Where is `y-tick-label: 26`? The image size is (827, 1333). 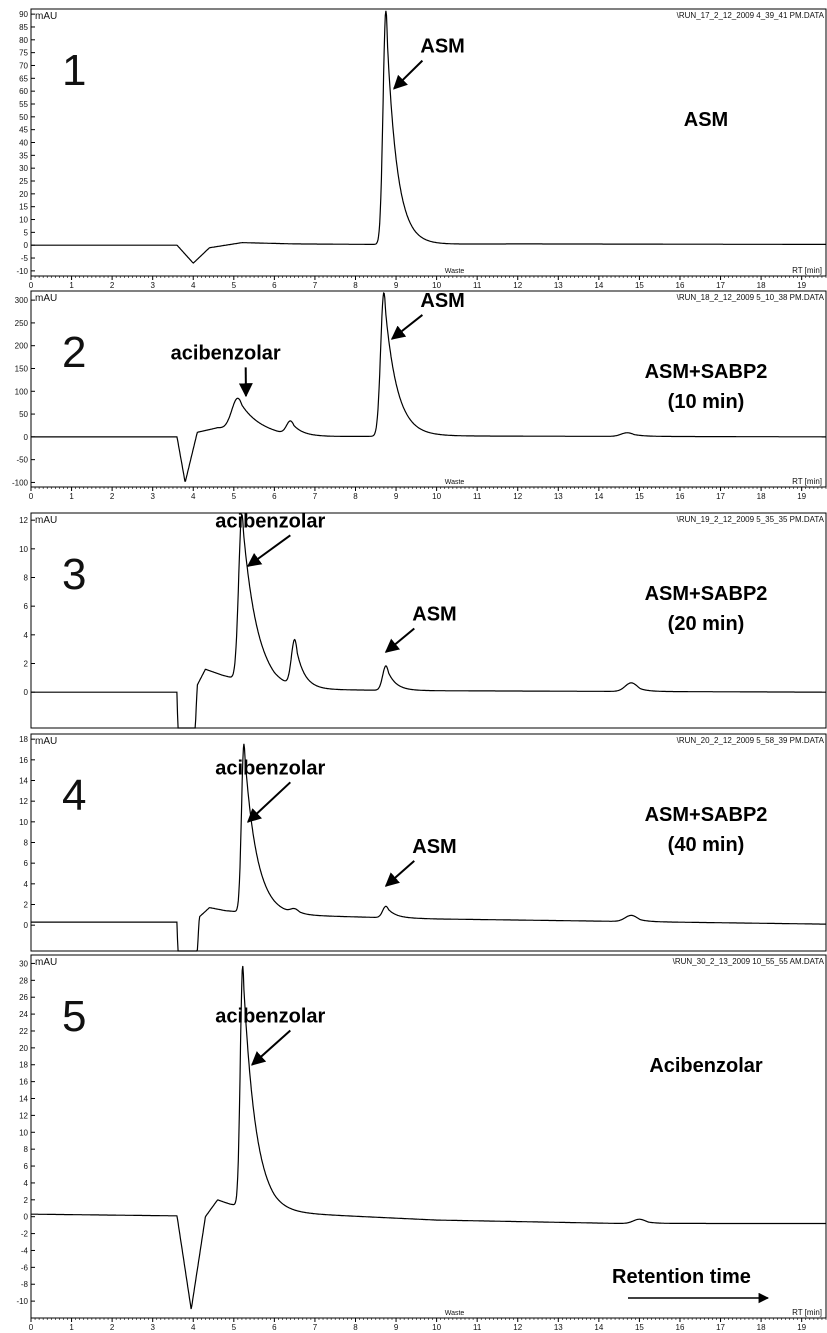
y-tick-label: 26 is located at coordinates (23, 997).